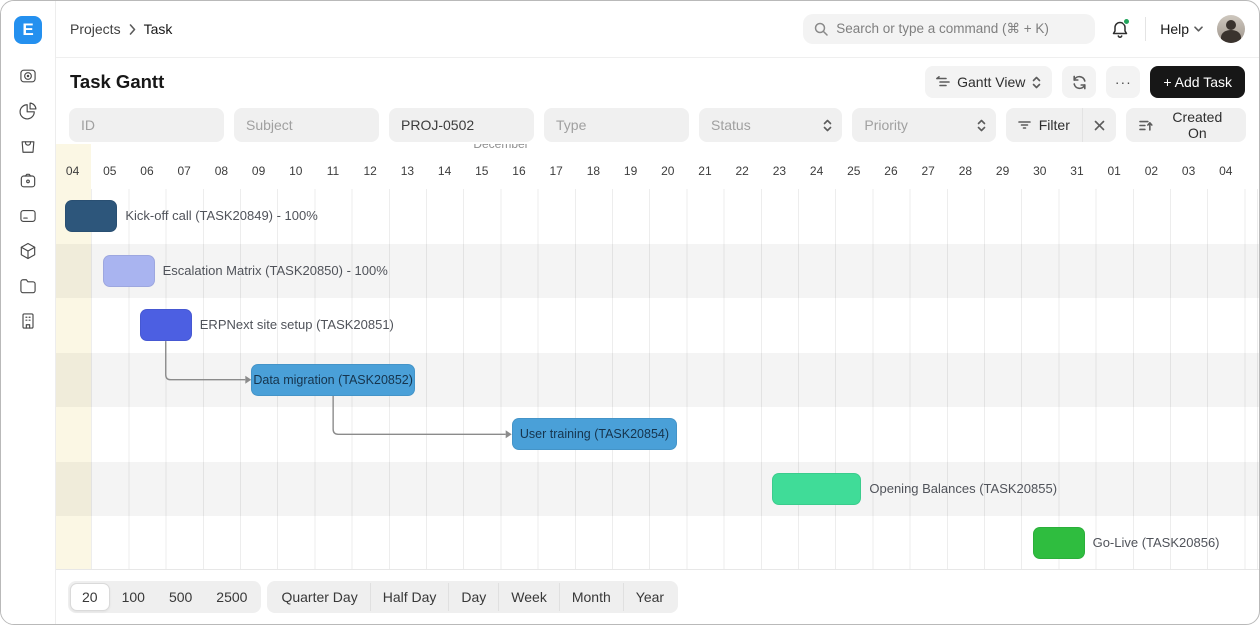  What do you see at coordinates (28, 146) in the screenshot?
I see `shopping-bag-icon` at bounding box center [28, 146].